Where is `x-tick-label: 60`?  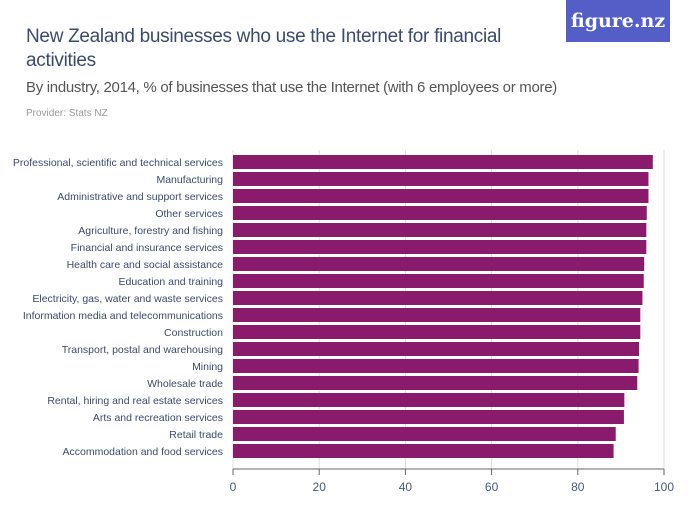
x-tick-label: 60 is located at coordinates (492, 487).